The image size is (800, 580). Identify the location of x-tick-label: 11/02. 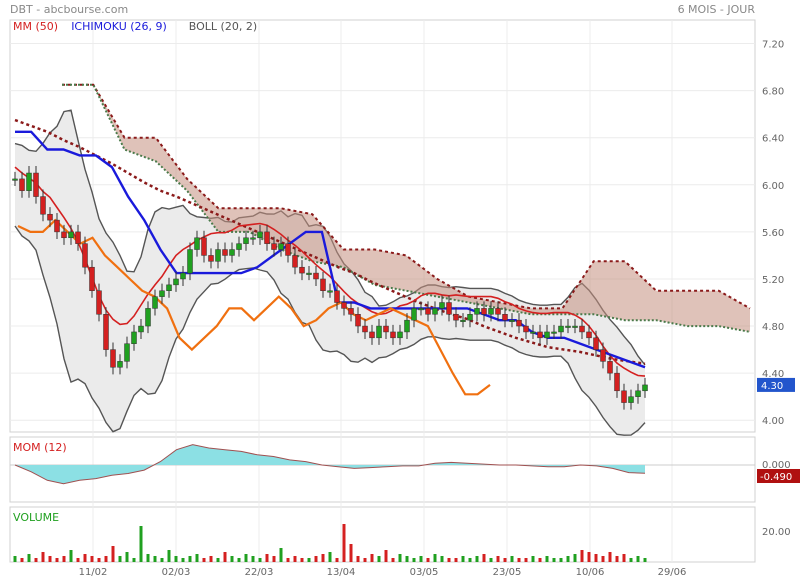
(93, 572).